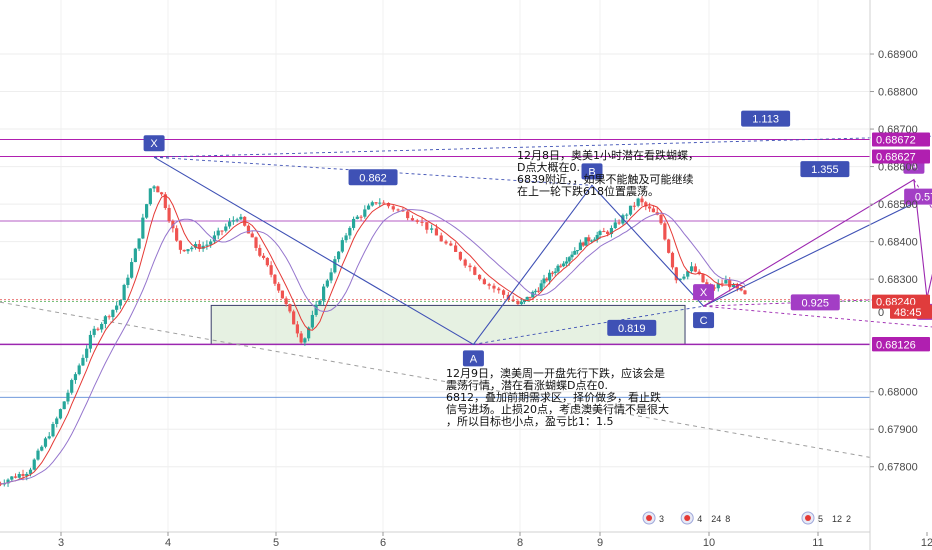 The width and height of the screenshot is (932, 550). I want to click on event-flag-count: 8, so click(727, 519).